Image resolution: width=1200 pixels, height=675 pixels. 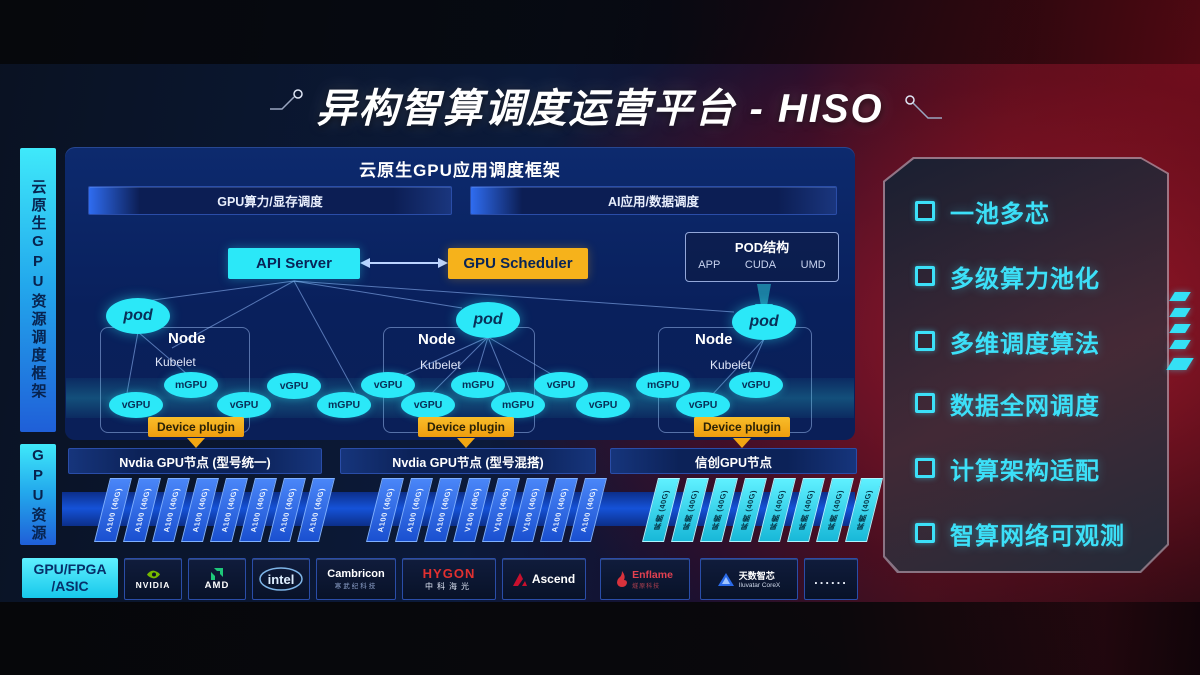 What do you see at coordinates (460, 170) in the screenshot?
I see `framework-header: 云原生GPU应用调度框架` at bounding box center [460, 170].